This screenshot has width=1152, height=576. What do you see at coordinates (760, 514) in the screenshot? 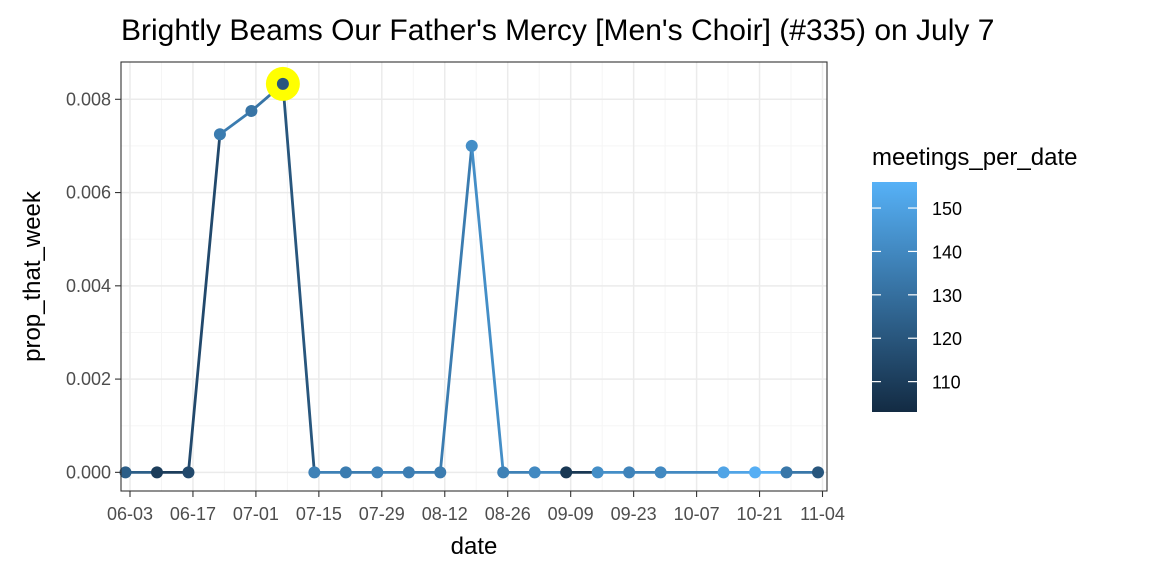
I see `x-tick-label: 10-21` at bounding box center [760, 514].